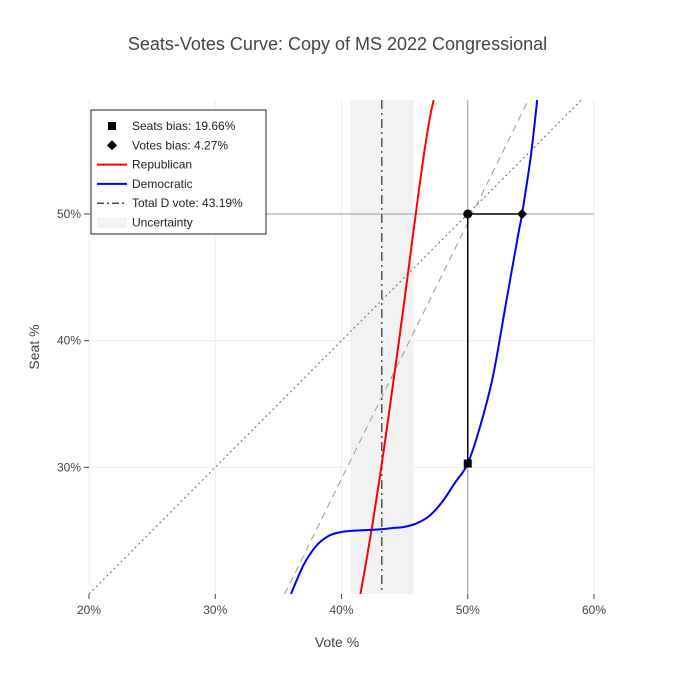  What do you see at coordinates (34, 346) in the screenshot?
I see `y-axis-title: Seat %` at bounding box center [34, 346].